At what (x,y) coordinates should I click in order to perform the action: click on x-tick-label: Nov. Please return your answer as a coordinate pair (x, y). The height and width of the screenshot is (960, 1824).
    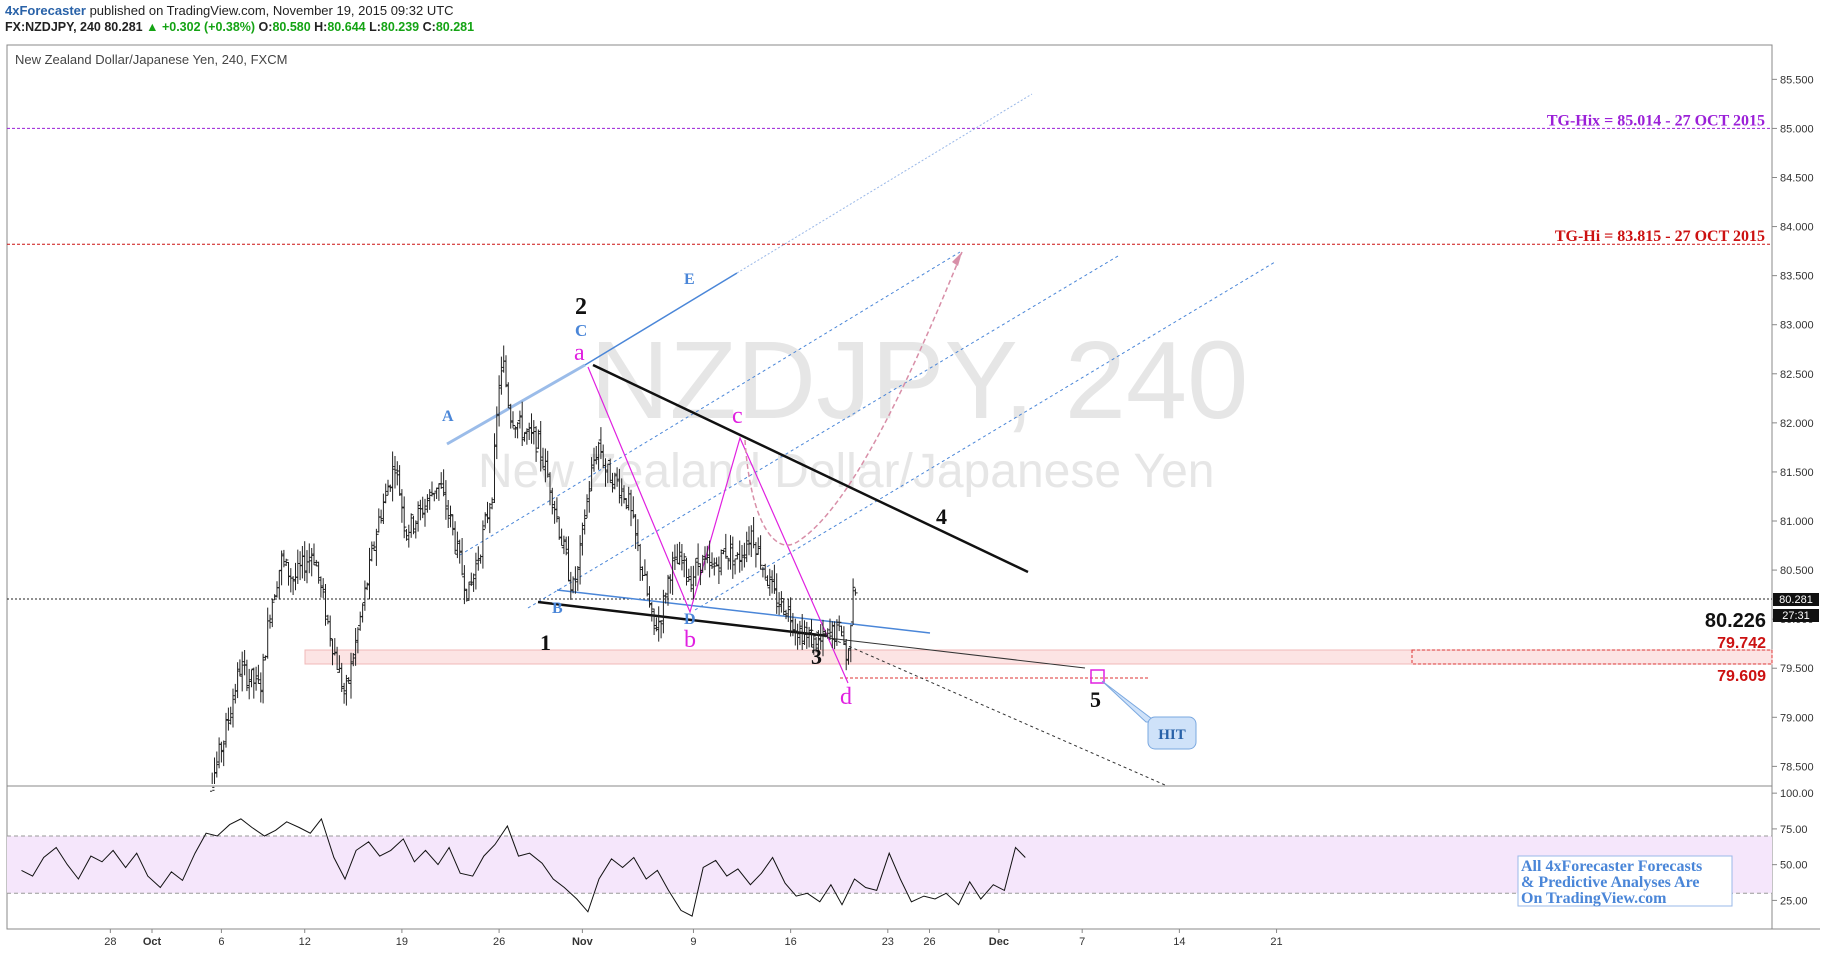
    Looking at the image, I should click on (583, 942).